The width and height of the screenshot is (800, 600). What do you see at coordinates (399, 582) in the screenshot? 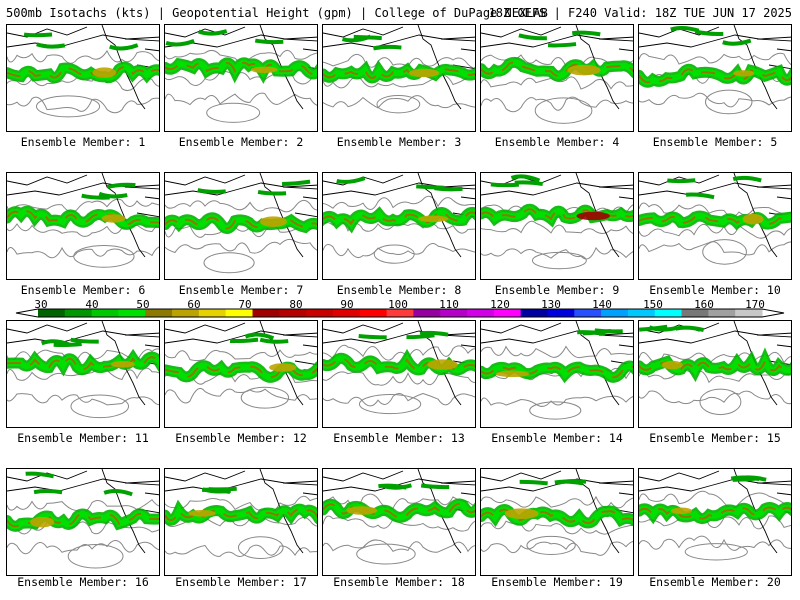
I see `ensemble-member-label: Ensemble Member: 18` at bounding box center [399, 582].